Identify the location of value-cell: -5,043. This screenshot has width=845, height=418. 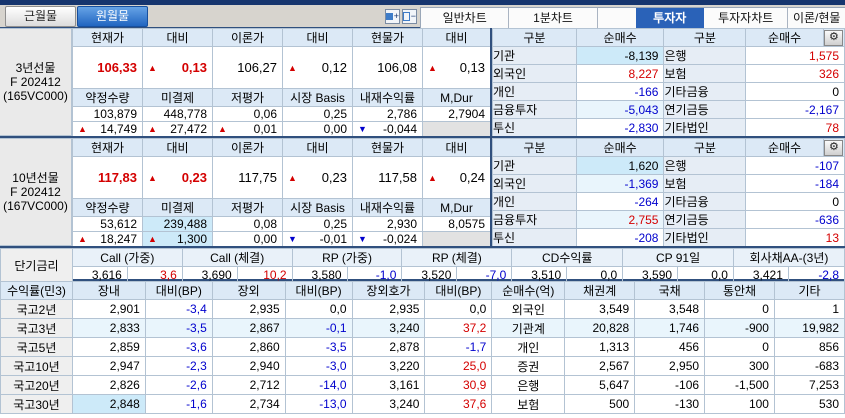
(620, 109).